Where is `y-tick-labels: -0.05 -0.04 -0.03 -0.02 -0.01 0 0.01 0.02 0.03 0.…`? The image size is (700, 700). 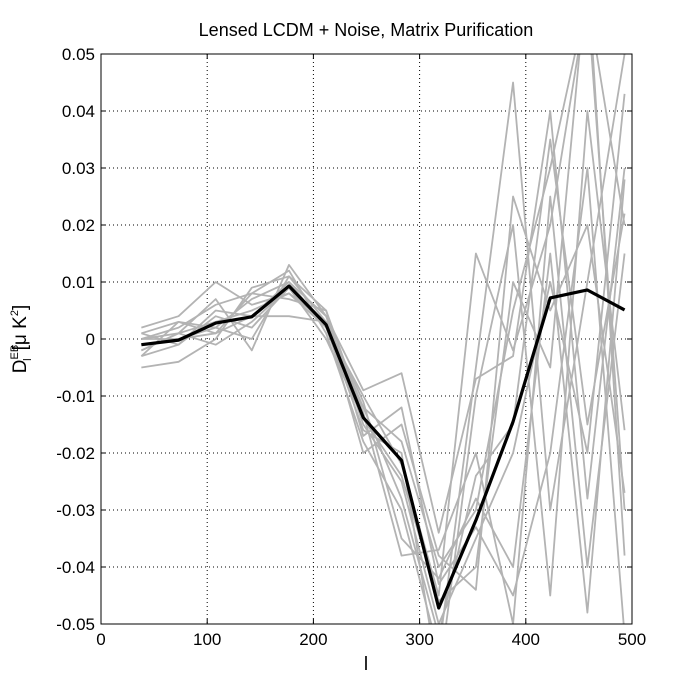 y-tick-labels: -0.05 -0.04 -0.03 -0.02 -0.01 0 0.01 0.02 0.03 0.… is located at coordinates (75, 339).